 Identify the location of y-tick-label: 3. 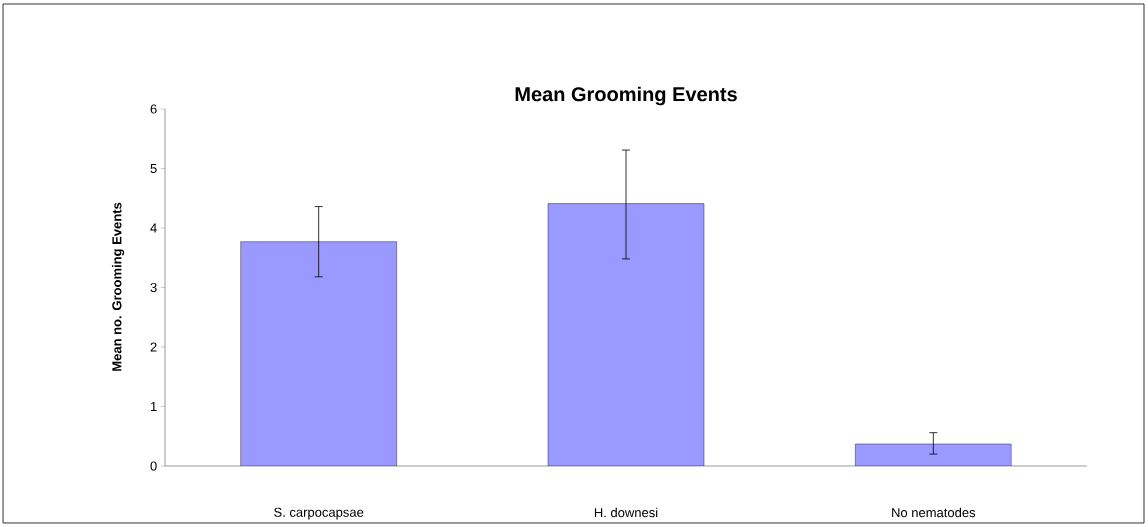
(153, 287).